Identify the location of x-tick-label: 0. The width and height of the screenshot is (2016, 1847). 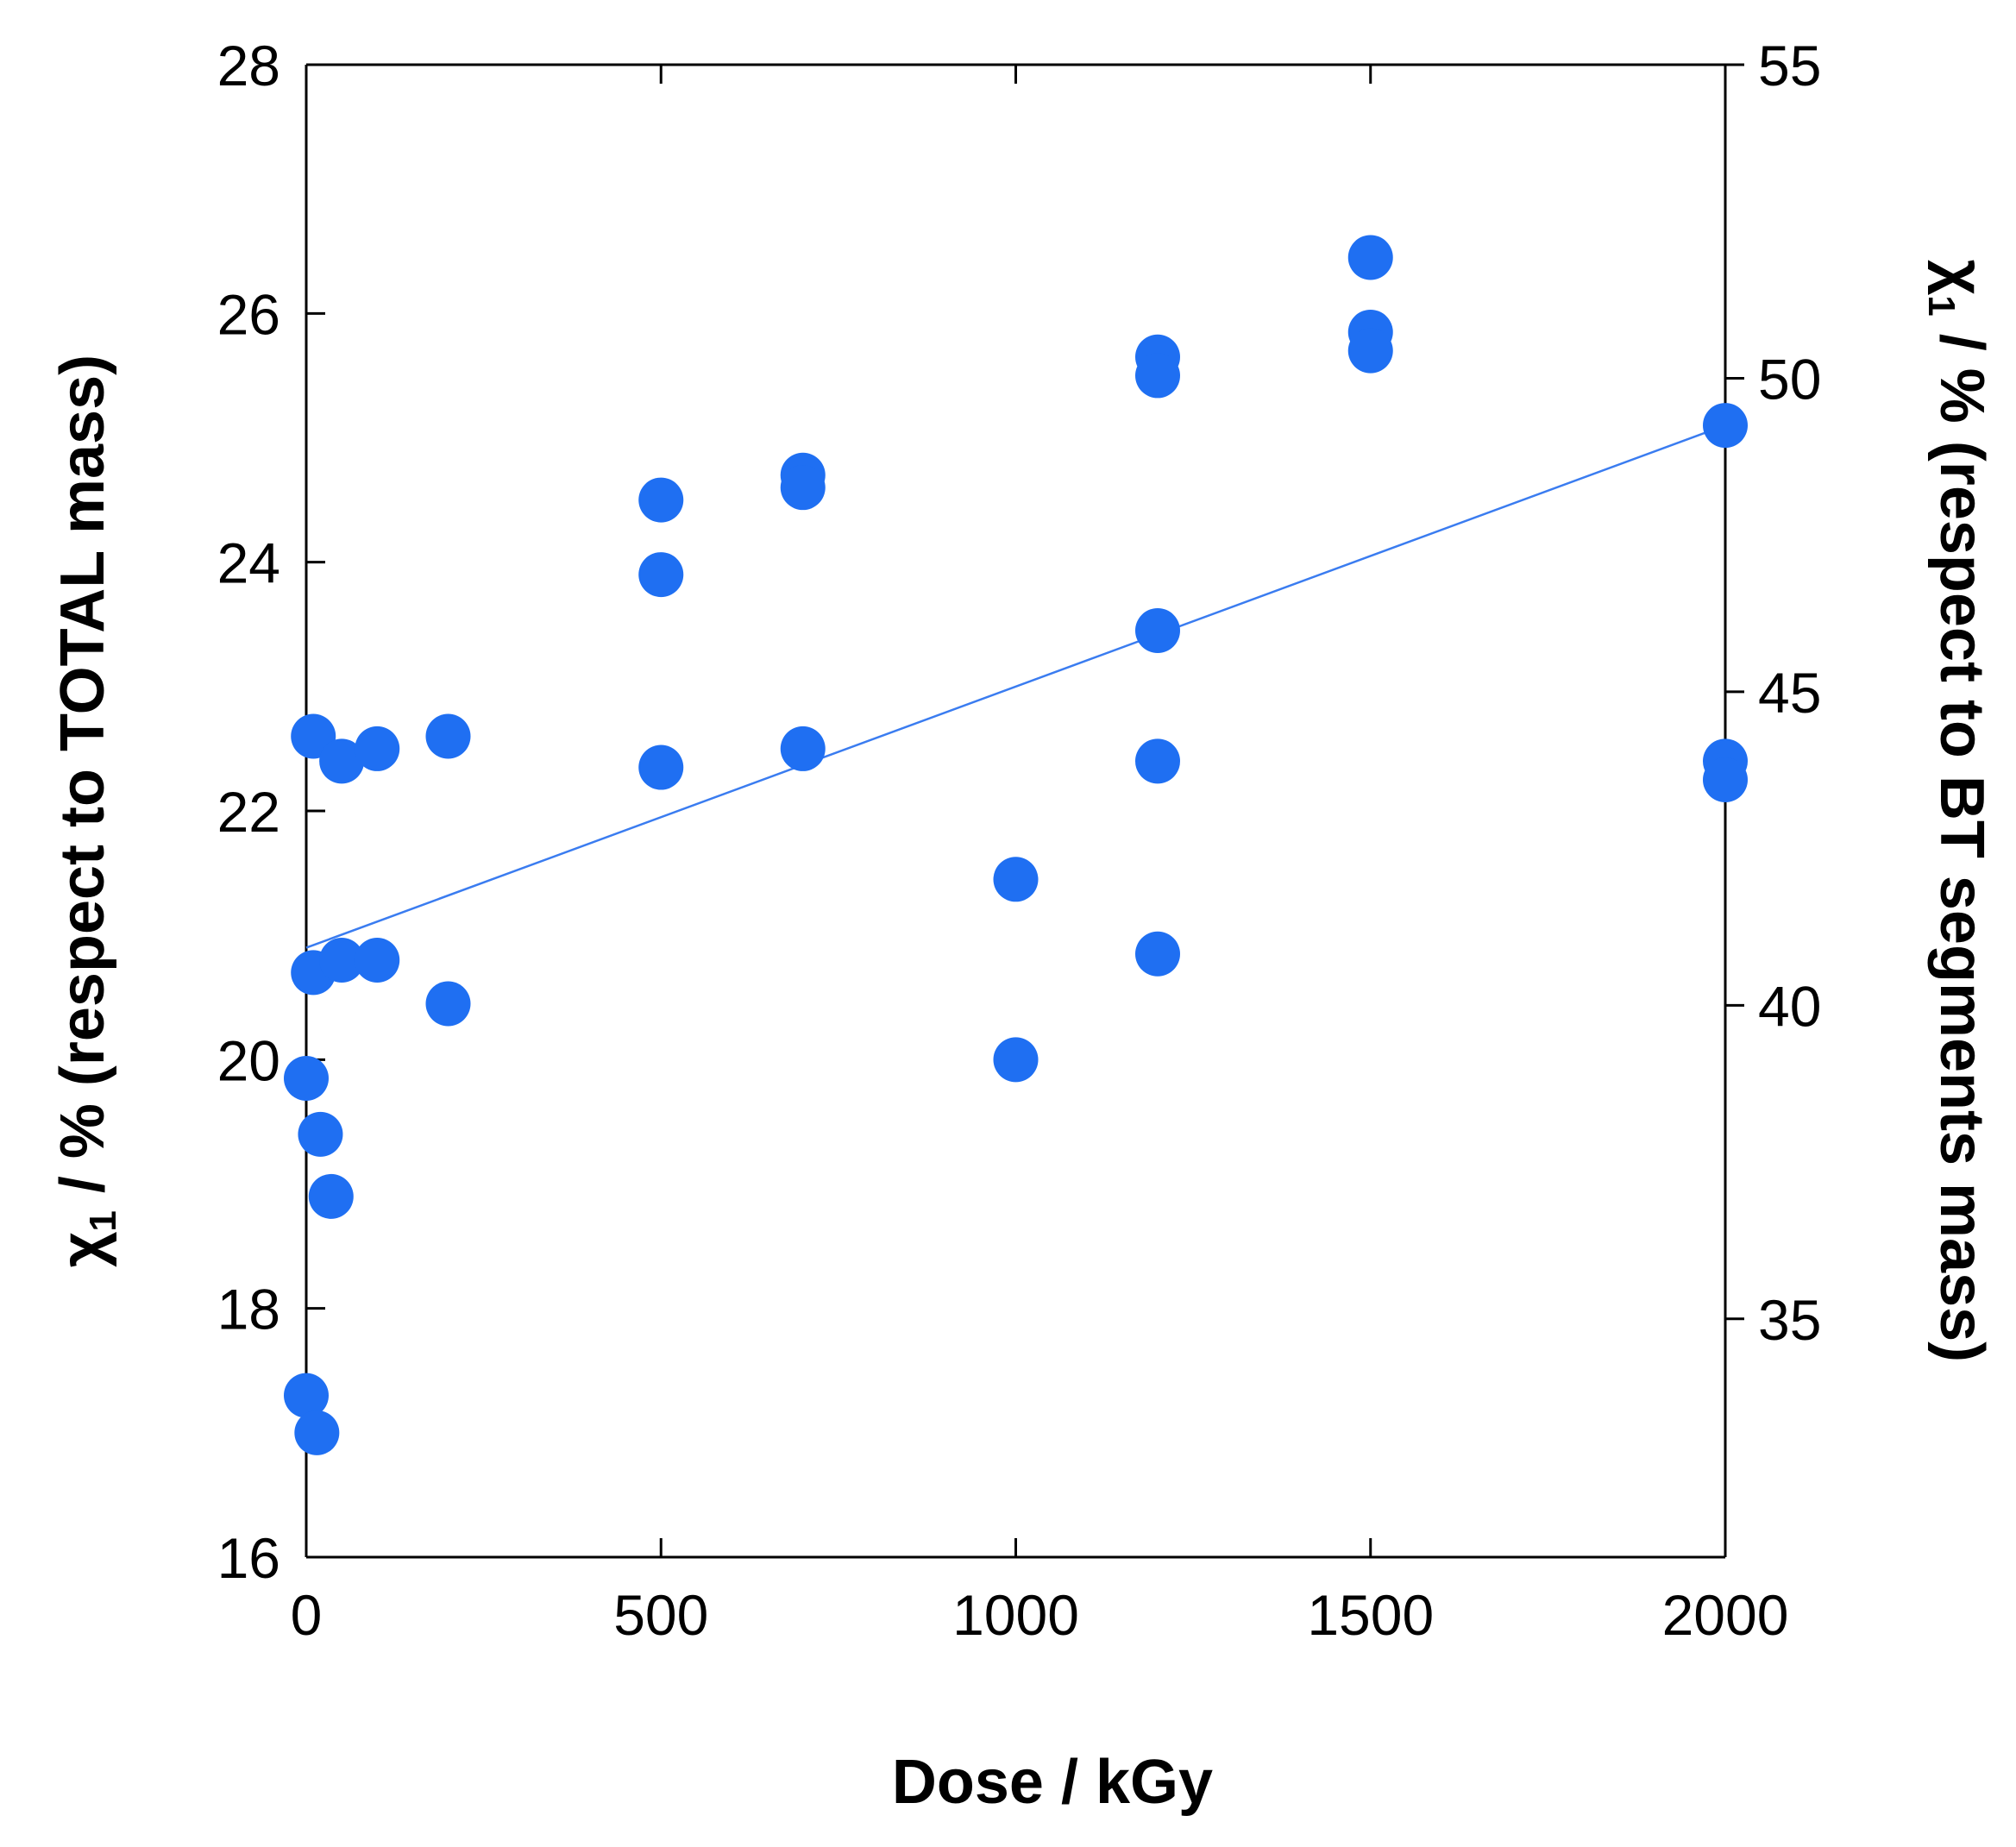
(307, 1615).